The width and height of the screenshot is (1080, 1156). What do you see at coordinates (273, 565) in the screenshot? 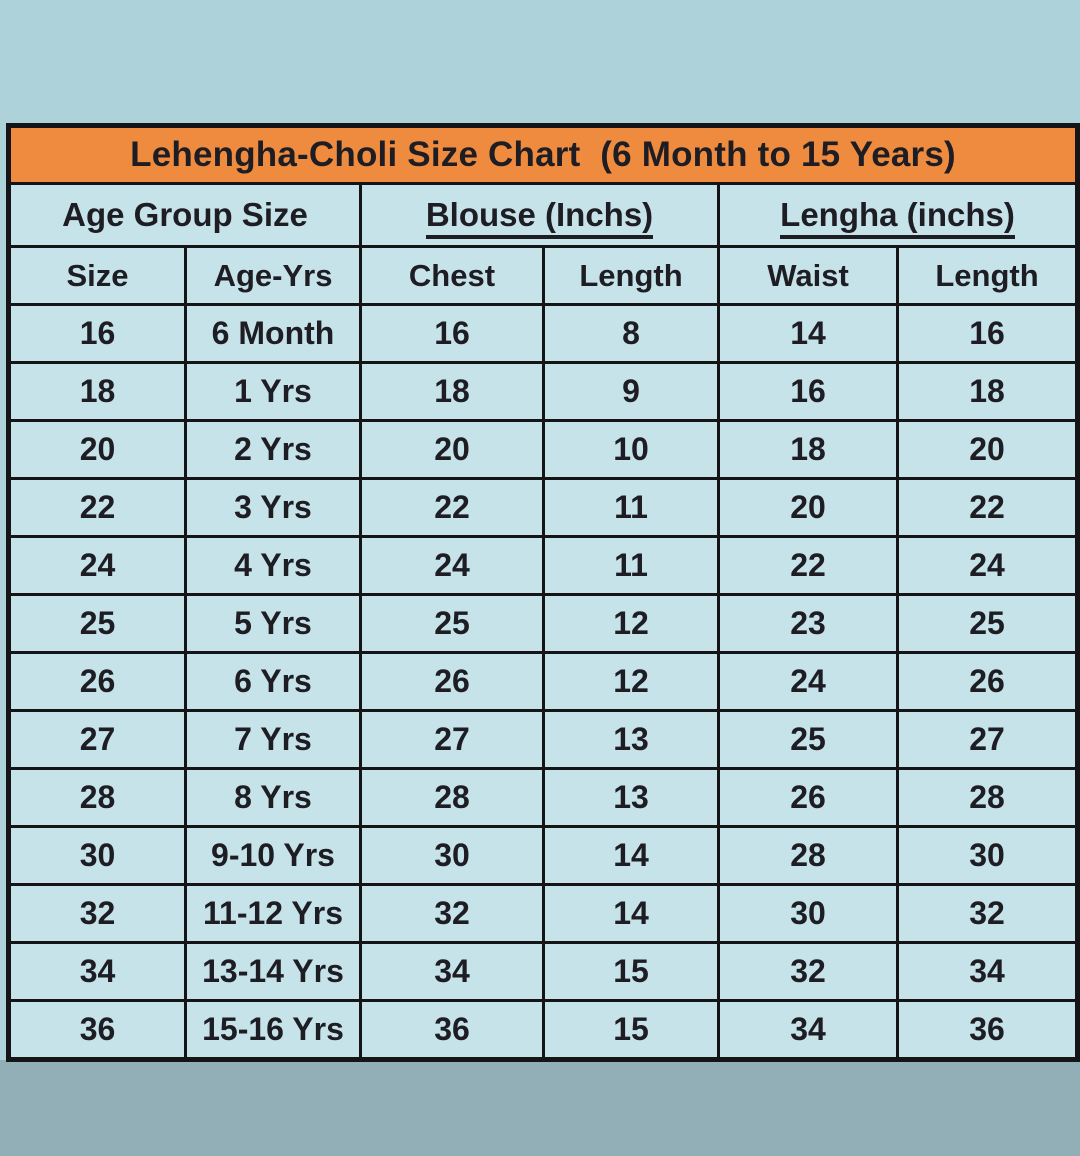
I see `table-cell: 4 Yrs` at bounding box center [273, 565].